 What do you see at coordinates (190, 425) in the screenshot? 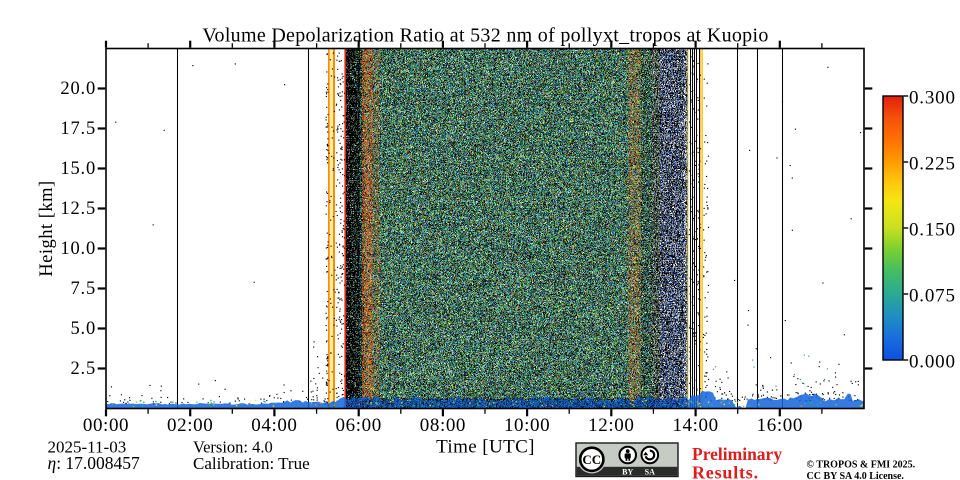
I see `svg-text: 02:00` at bounding box center [190, 425].